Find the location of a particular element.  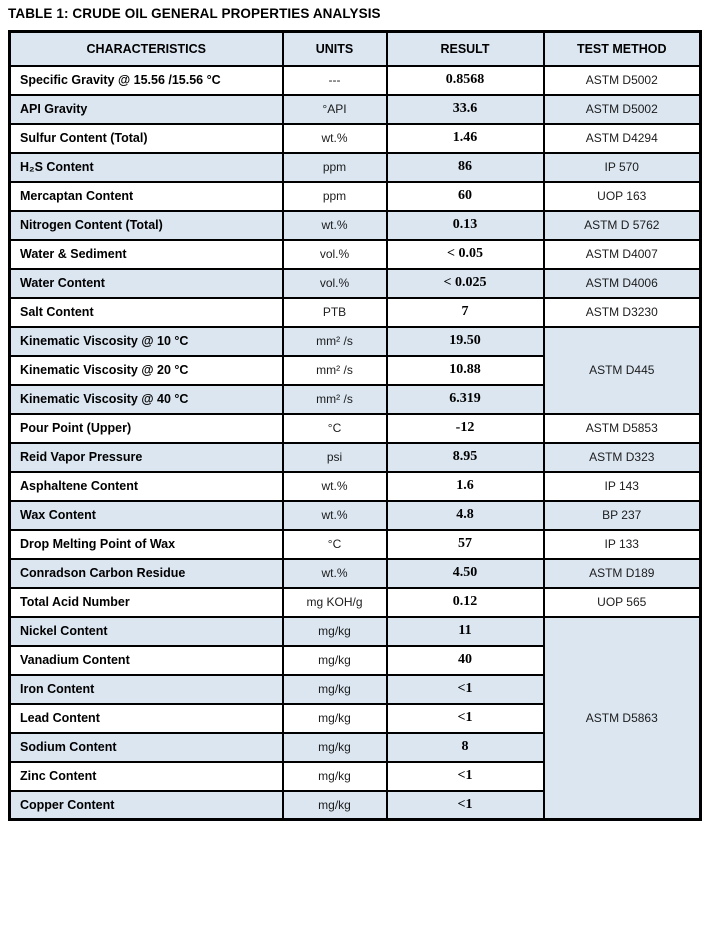

table-row: Total Acid Number mg KOH/g 0.12 UOP 565 is located at coordinates (355, 602).